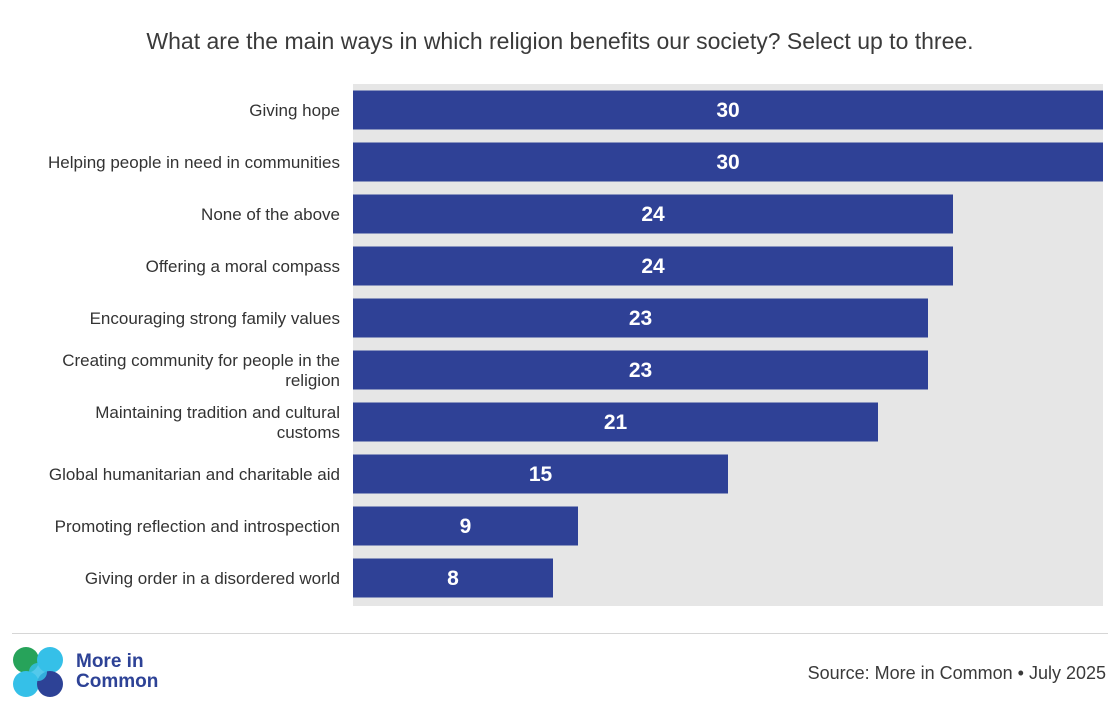 The height and width of the screenshot is (715, 1120). I want to click on category-label: None of the above, so click(270, 214).